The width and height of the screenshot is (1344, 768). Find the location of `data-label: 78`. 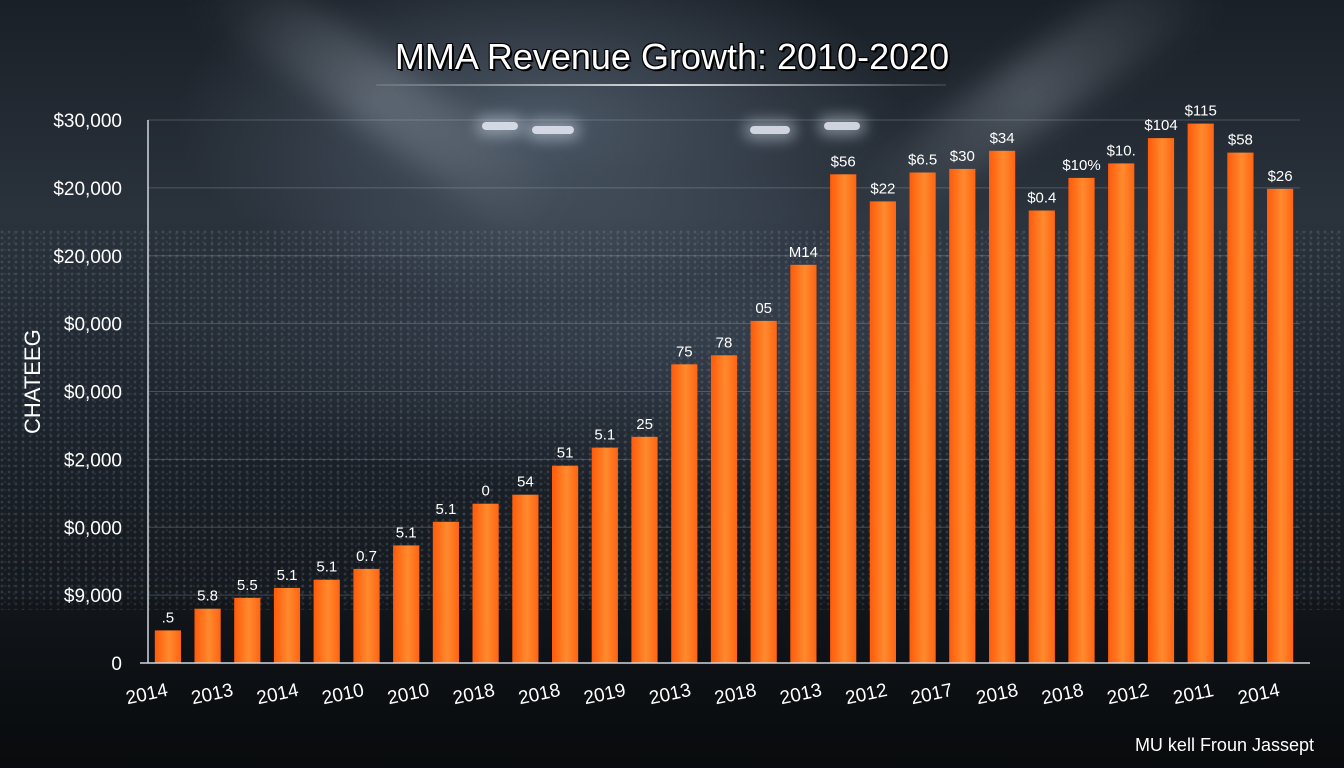

data-label: 78 is located at coordinates (724, 342).